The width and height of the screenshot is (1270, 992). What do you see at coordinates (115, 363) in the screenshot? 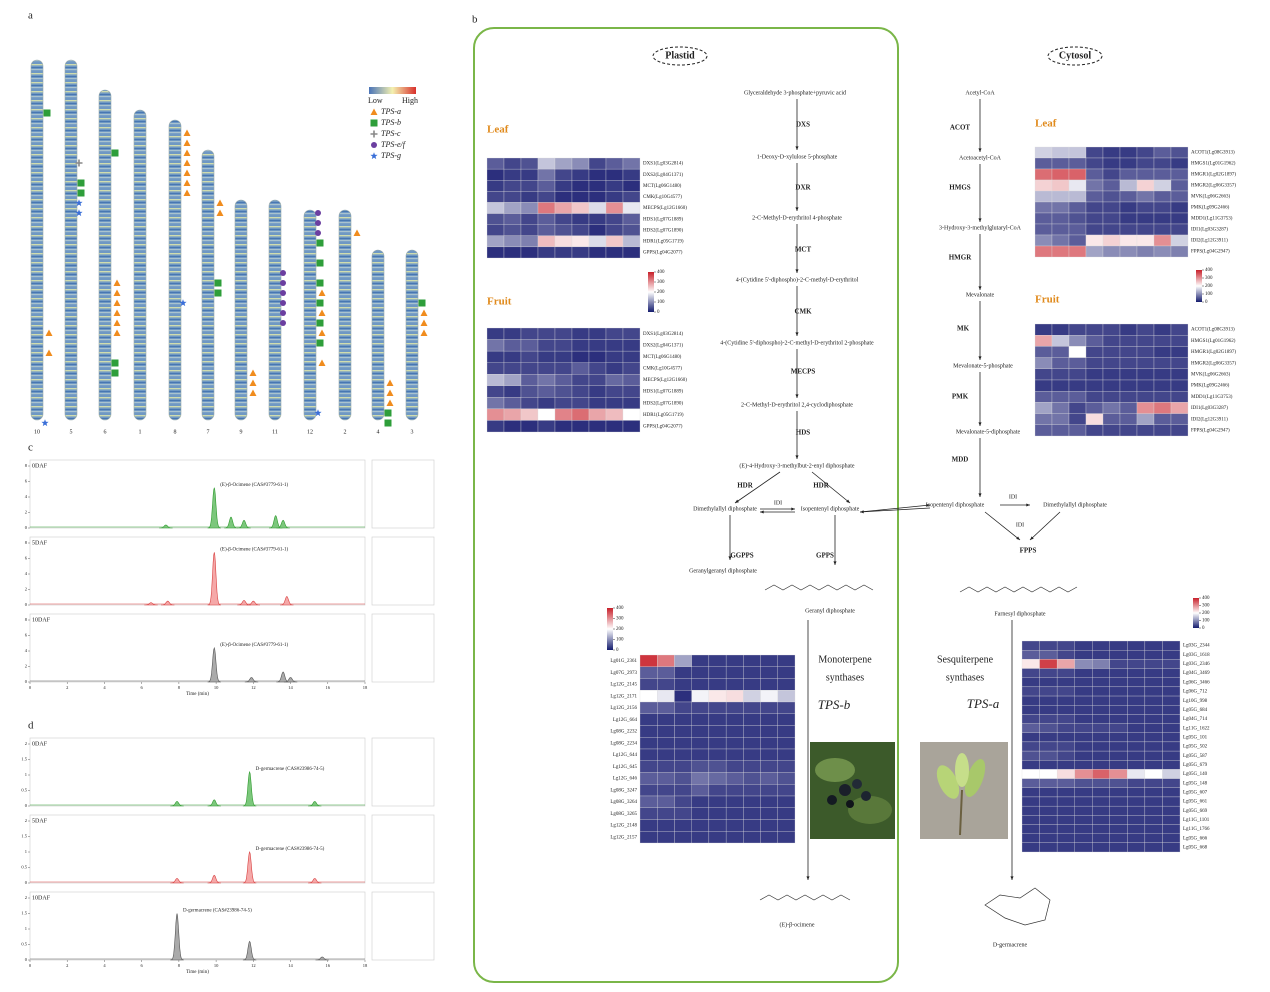
I see `tps-b-marker` at bounding box center [115, 363].